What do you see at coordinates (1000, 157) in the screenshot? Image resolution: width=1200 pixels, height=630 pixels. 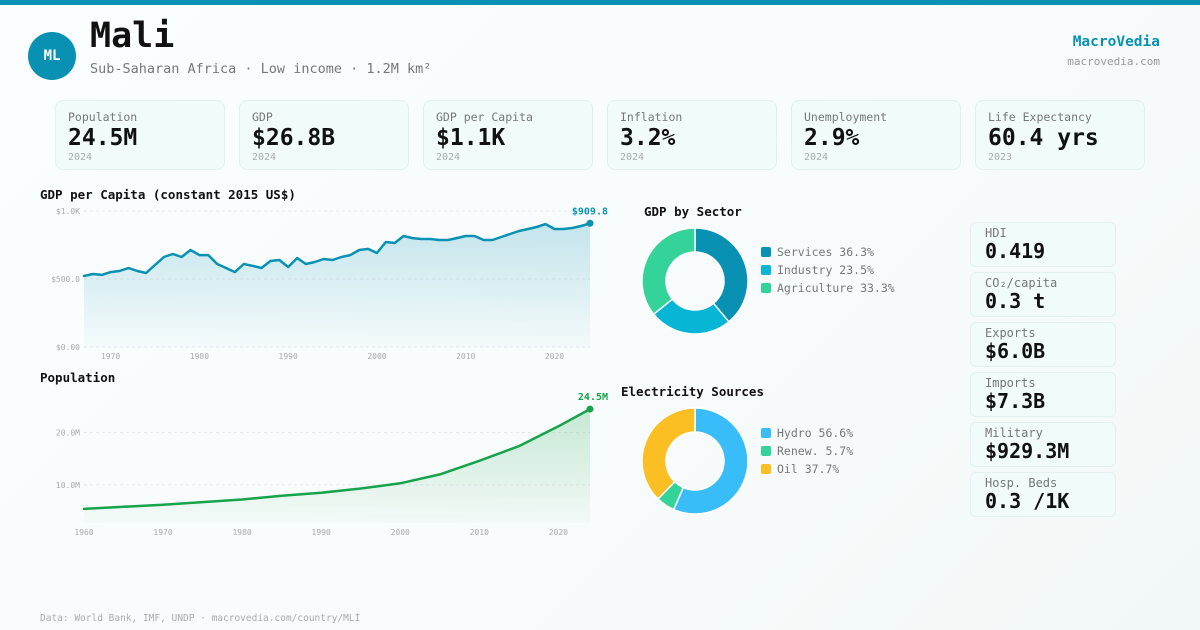 I see `kpi-year: 2023` at bounding box center [1000, 157].